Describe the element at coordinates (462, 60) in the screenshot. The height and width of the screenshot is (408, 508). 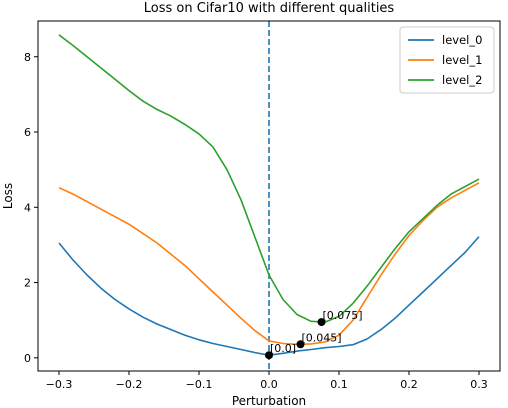
I see `legend-label-level_1: level_1` at that location.